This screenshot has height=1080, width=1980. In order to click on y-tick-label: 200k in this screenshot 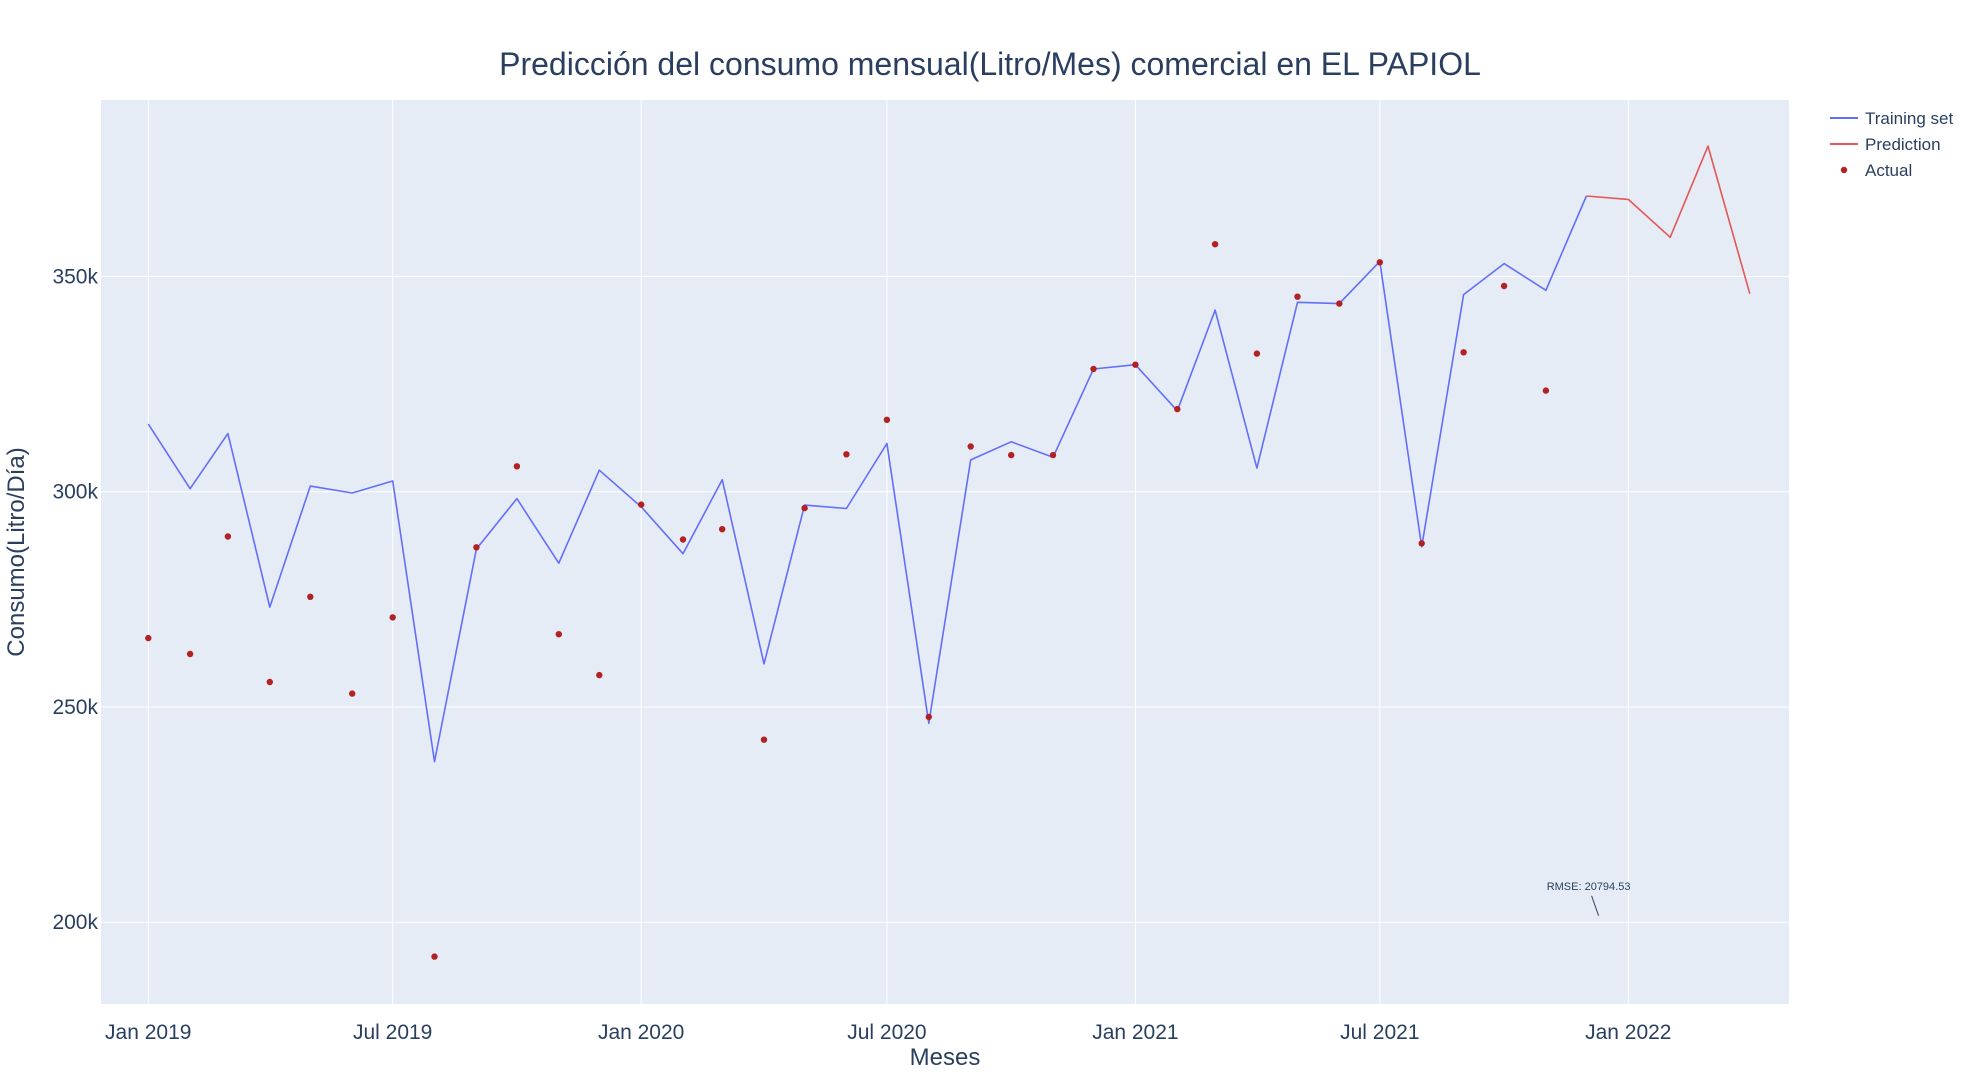, I will do `click(75, 922)`.